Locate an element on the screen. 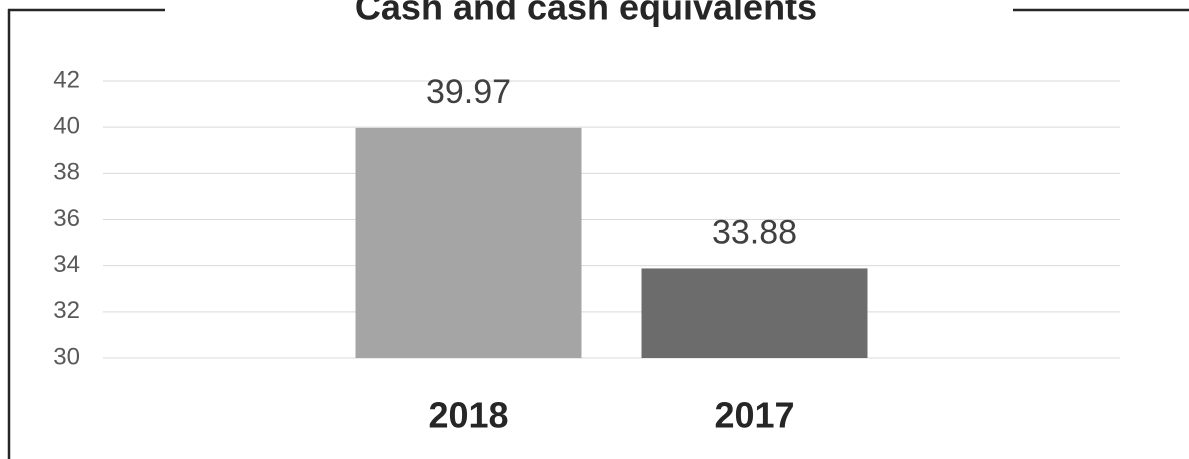 This screenshot has width=1189, height=459. data-label: 33.88 is located at coordinates (754, 232).